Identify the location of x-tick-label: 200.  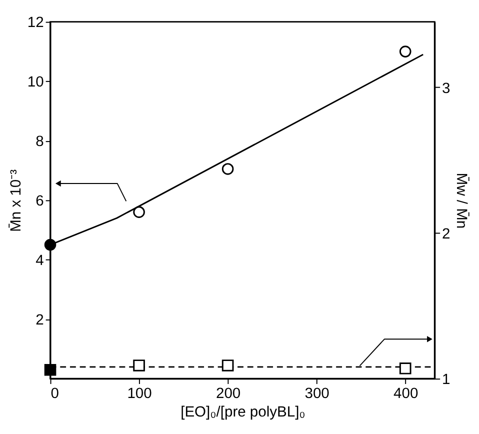
(228, 394).